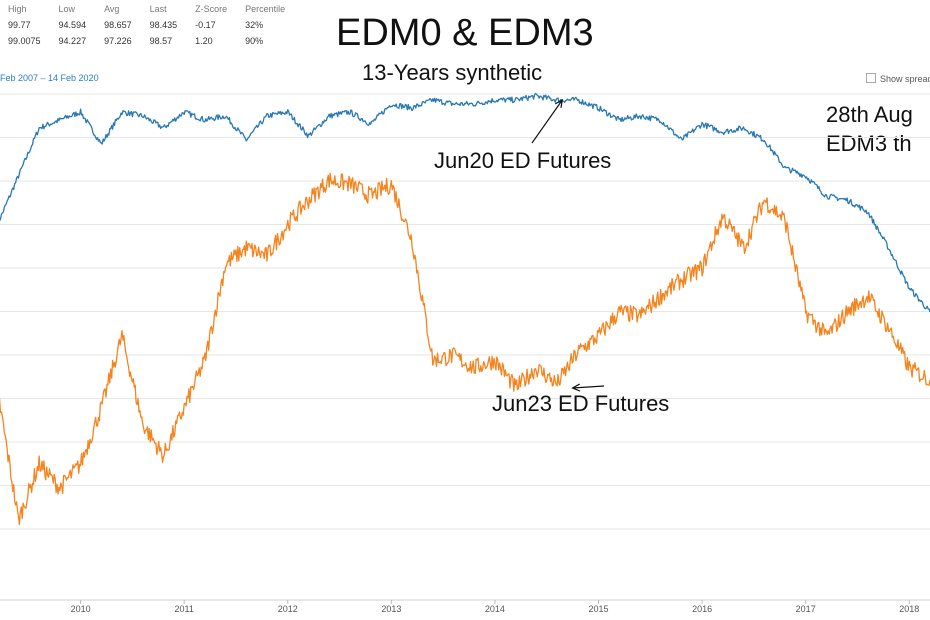  I want to click on stats-cell: 90%, so click(254, 41).